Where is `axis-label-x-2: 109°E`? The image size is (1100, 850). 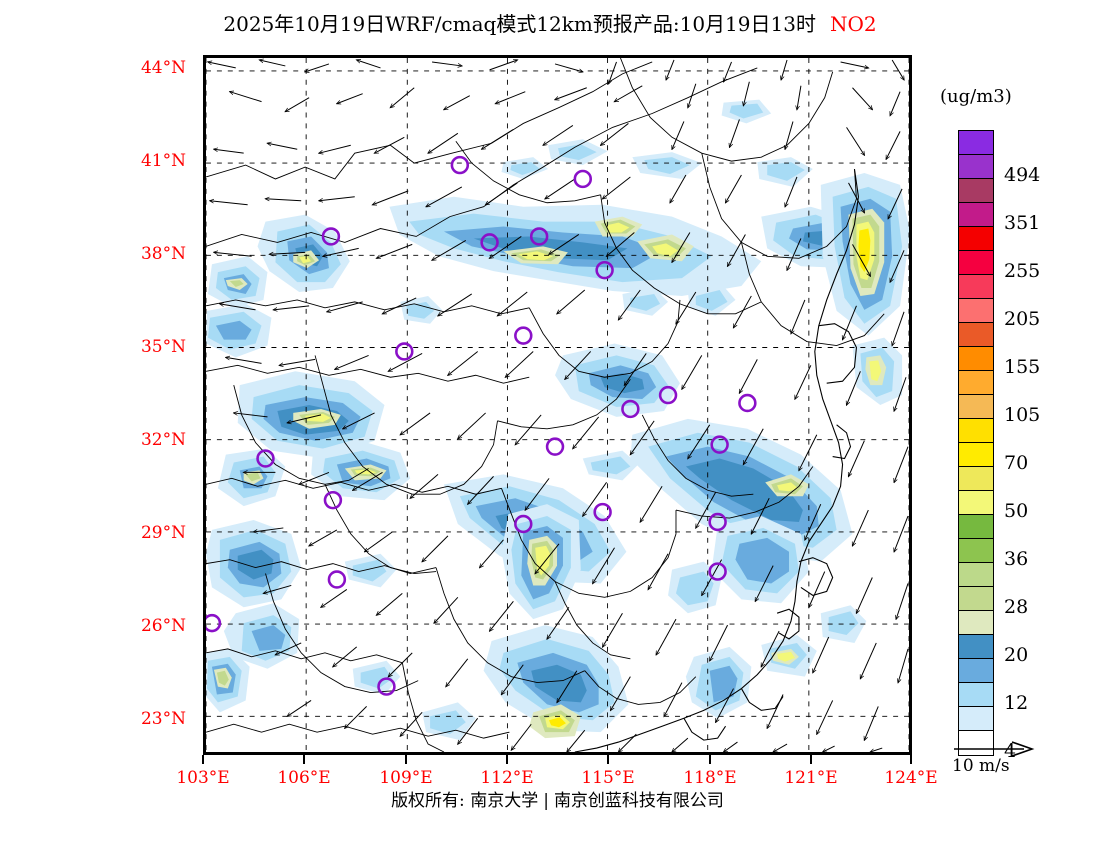 axis-label-x-2: 109°E is located at coordinates (406, 778).